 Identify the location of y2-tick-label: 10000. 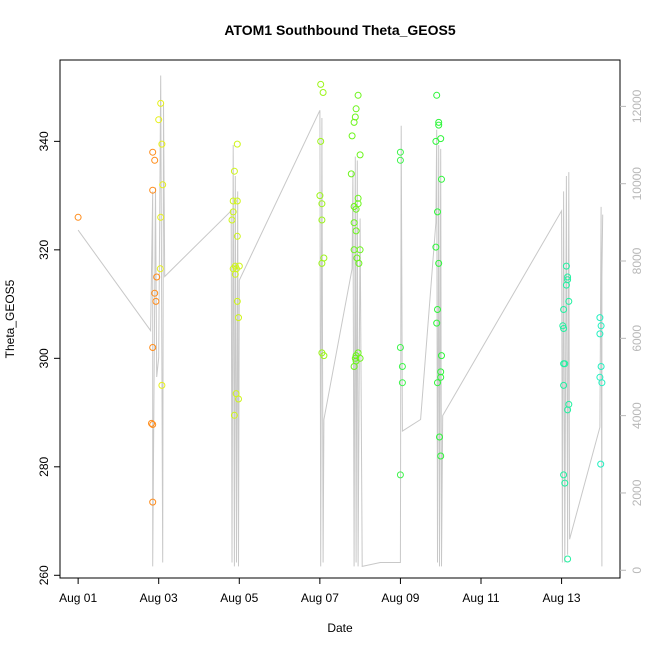
(637, 184).